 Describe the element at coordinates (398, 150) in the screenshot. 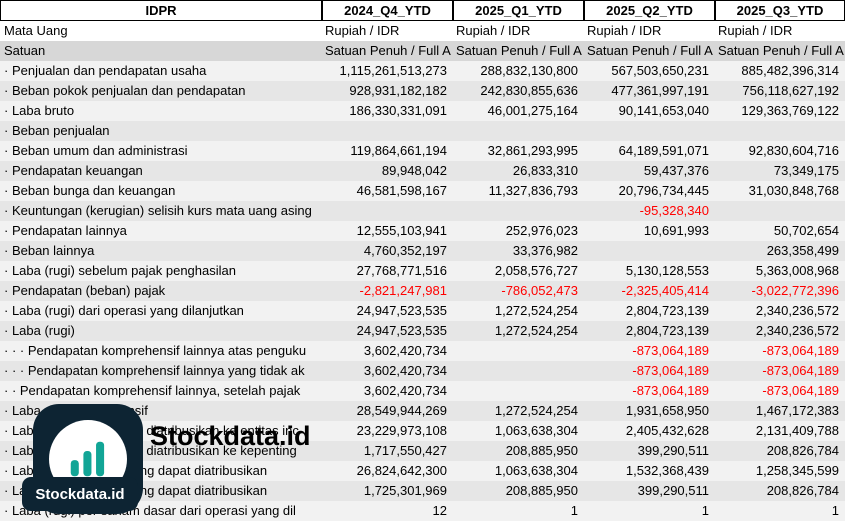

I see `value-cell: 119,864,661,194` at that location.